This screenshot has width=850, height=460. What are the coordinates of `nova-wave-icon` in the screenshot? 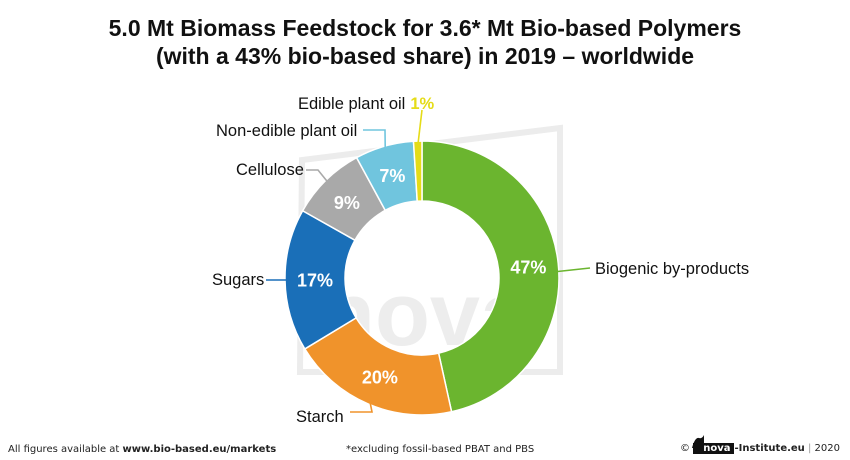 It's located at (698, 441).